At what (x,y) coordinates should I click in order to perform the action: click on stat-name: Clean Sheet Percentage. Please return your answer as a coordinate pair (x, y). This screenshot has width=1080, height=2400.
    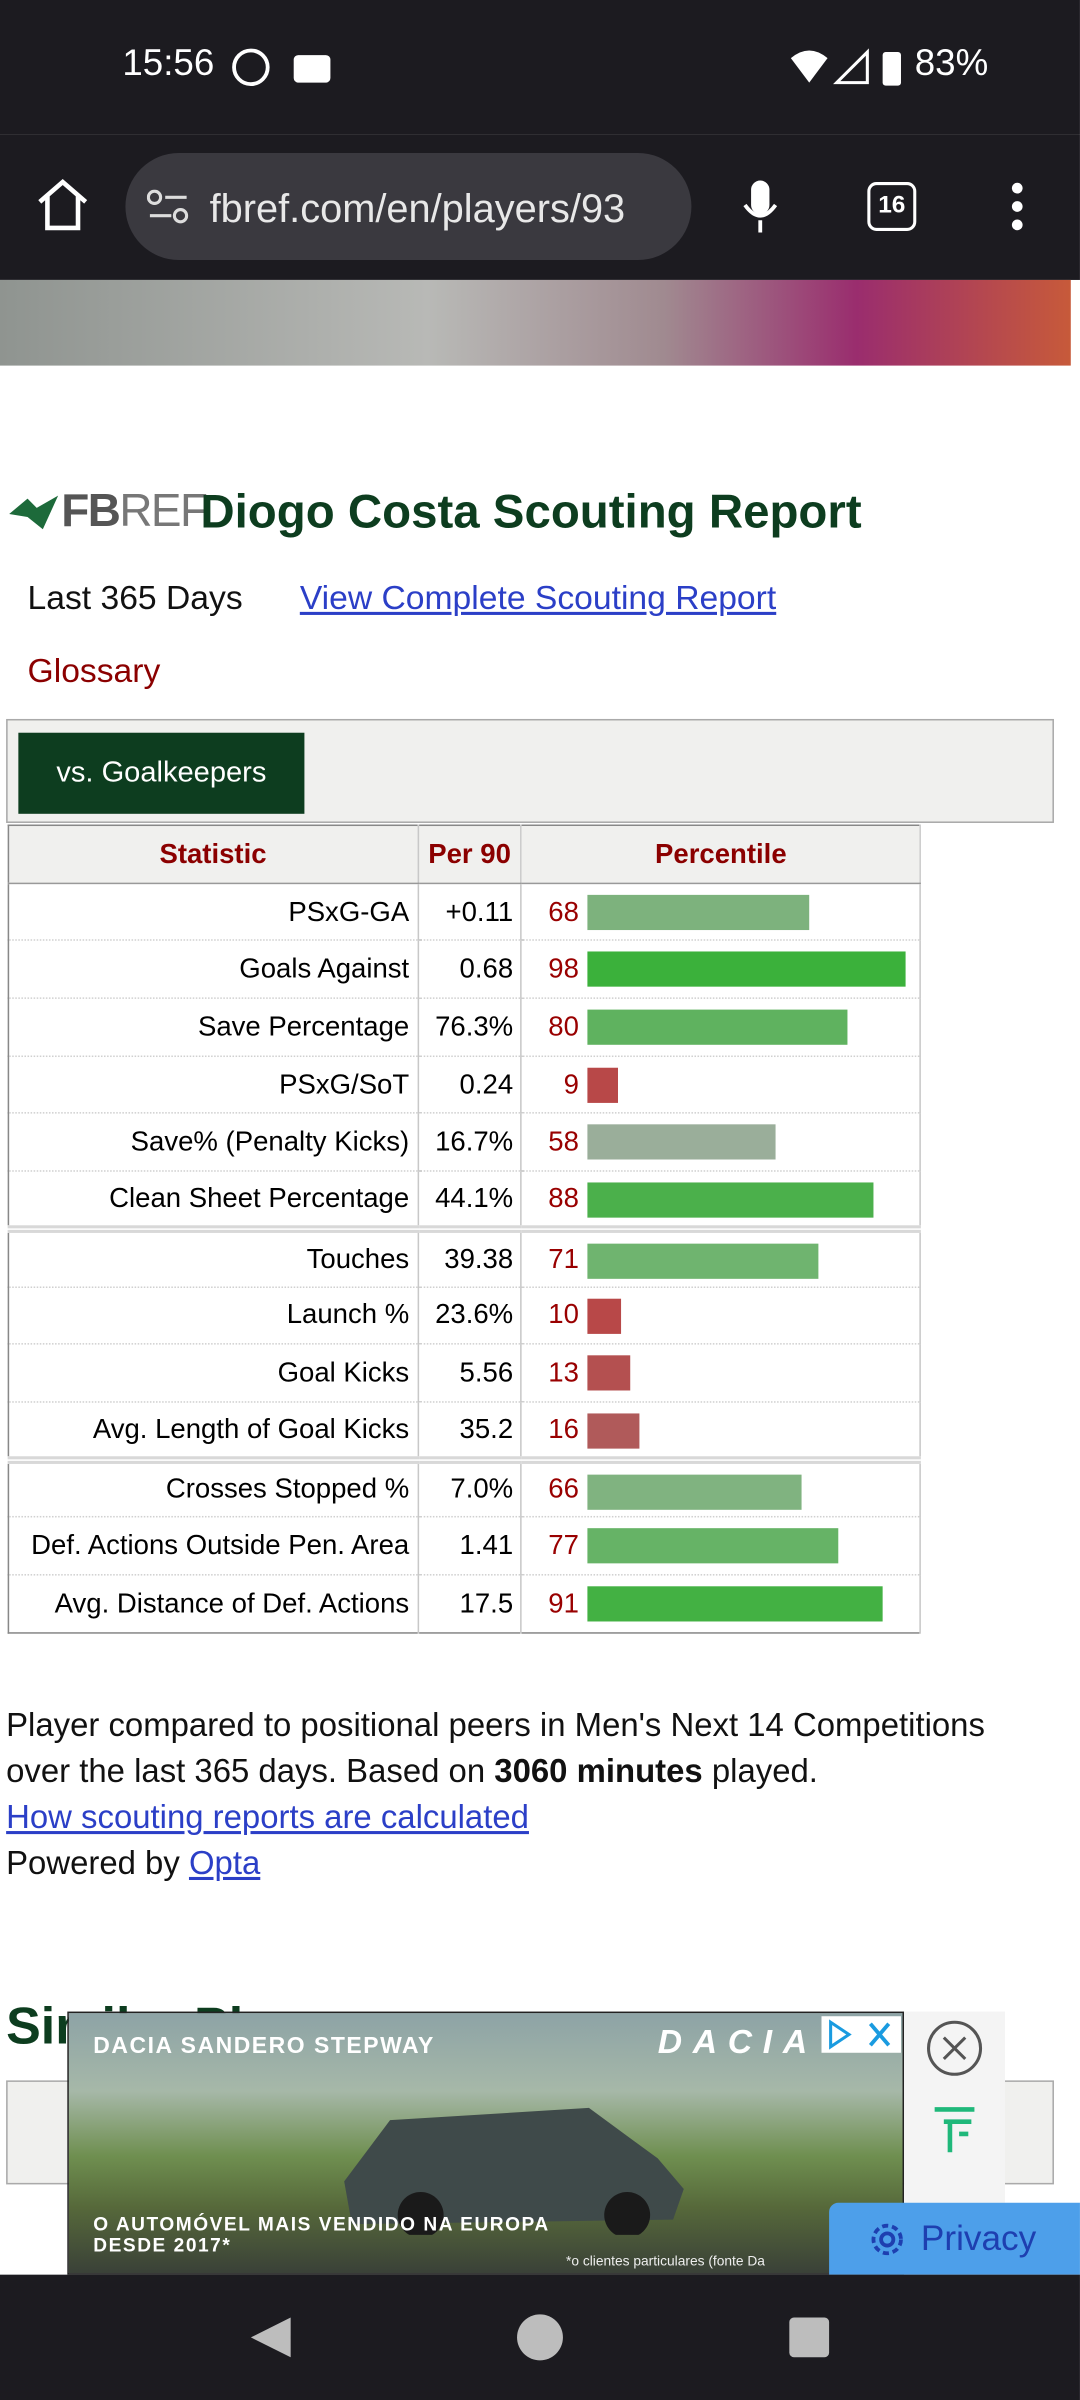
    Looking at the image, I should click on (213, 1200).